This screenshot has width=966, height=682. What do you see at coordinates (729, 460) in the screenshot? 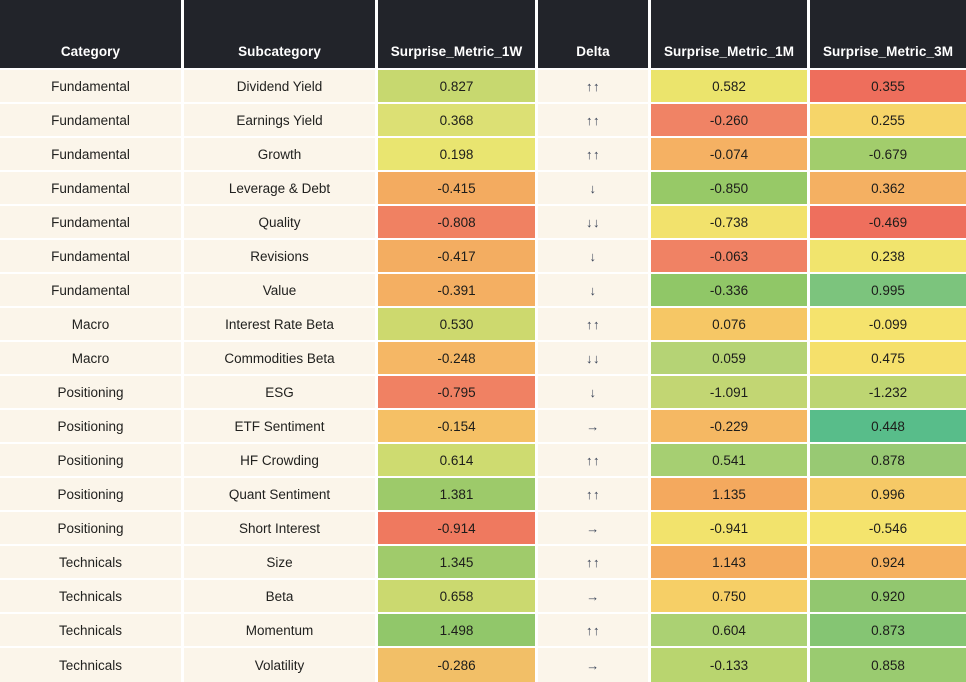
I see `metric-1m-cell: 0.541` at bounding box center [729, 460].